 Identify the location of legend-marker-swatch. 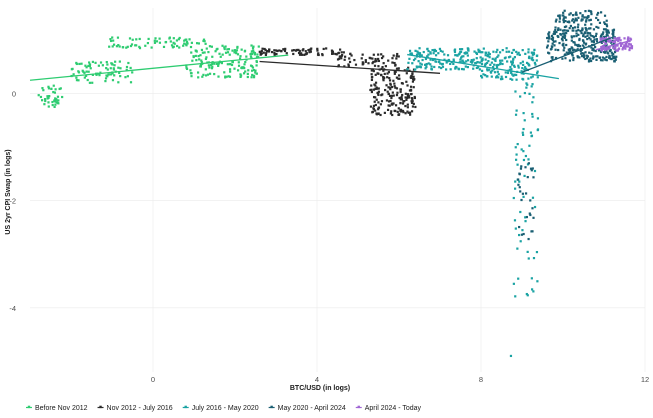
(29, 407).